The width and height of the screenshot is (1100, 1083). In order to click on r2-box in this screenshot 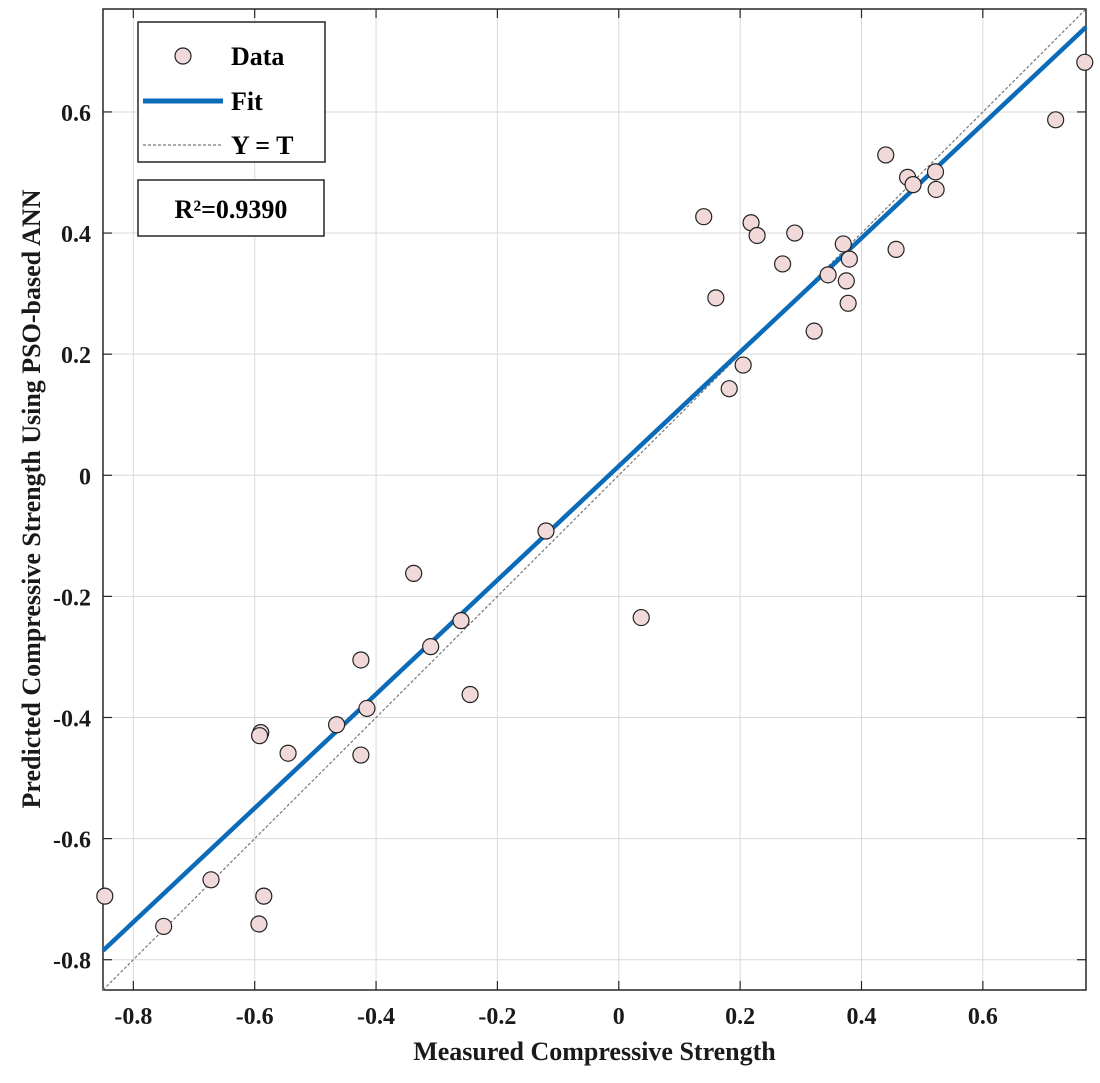, I will do `click(231, 208)`.